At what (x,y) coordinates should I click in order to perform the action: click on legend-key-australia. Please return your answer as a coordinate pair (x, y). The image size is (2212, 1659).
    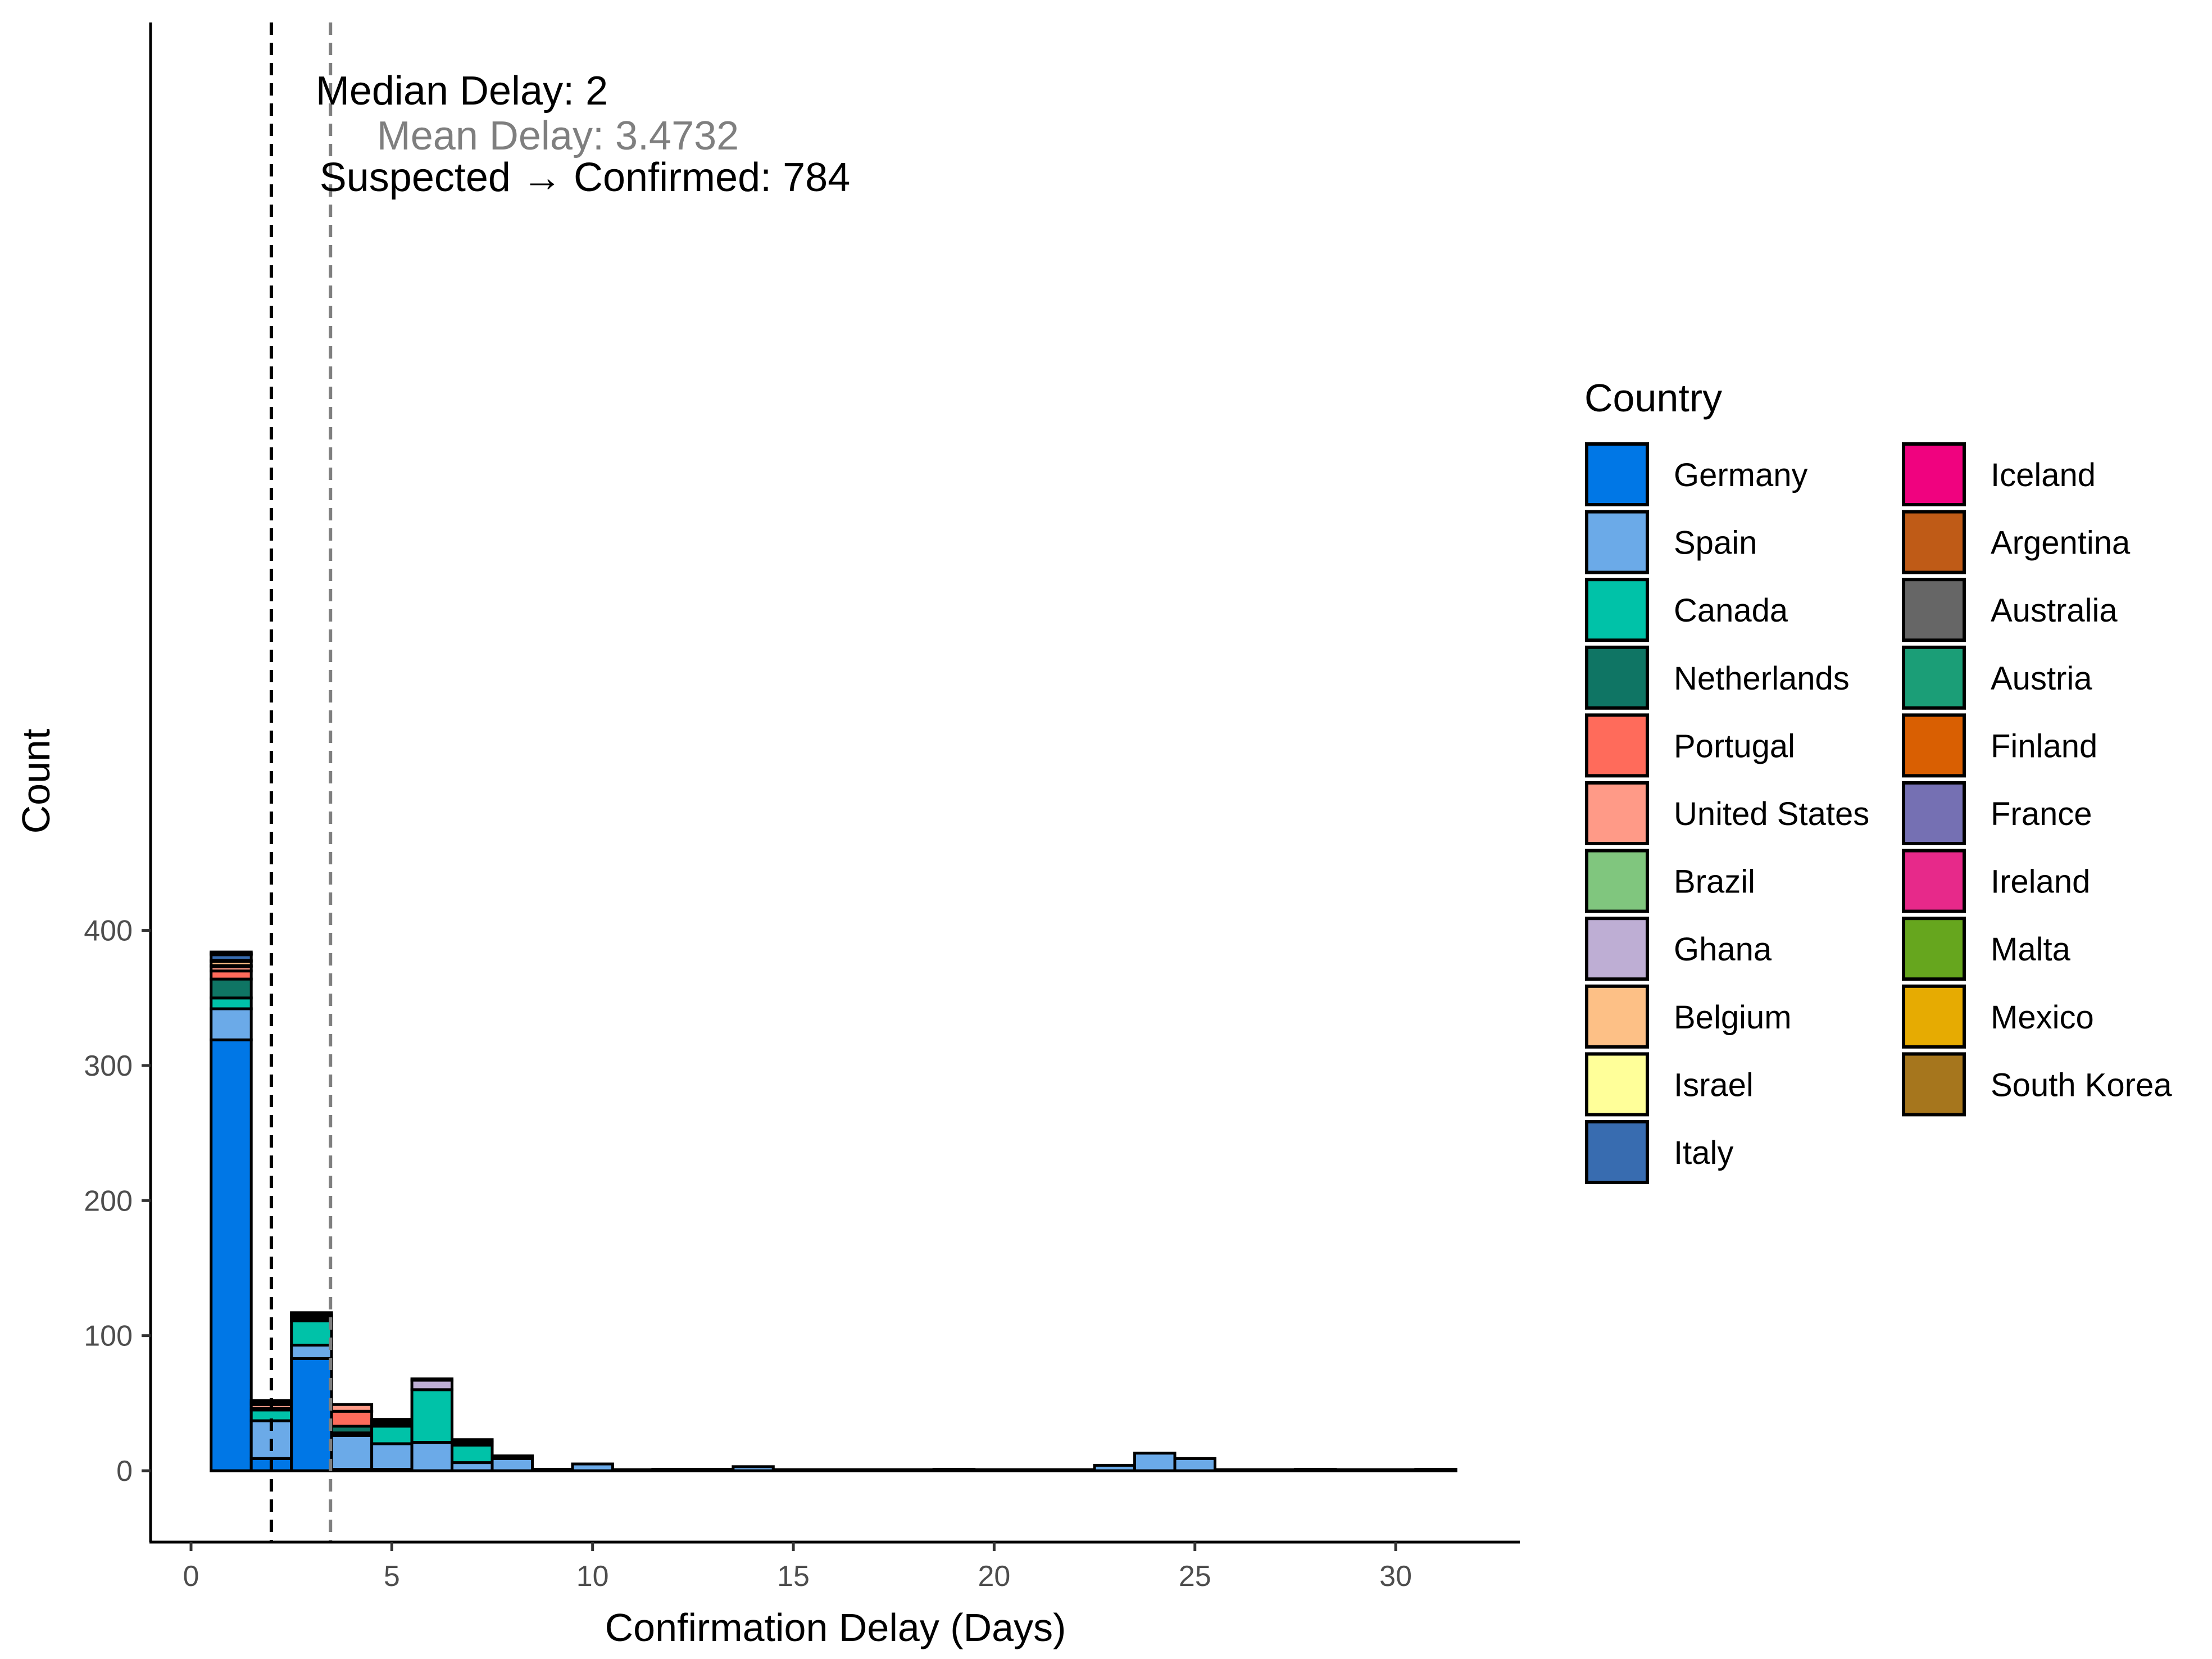
    Looking at the image, I should click on (1934, 610).